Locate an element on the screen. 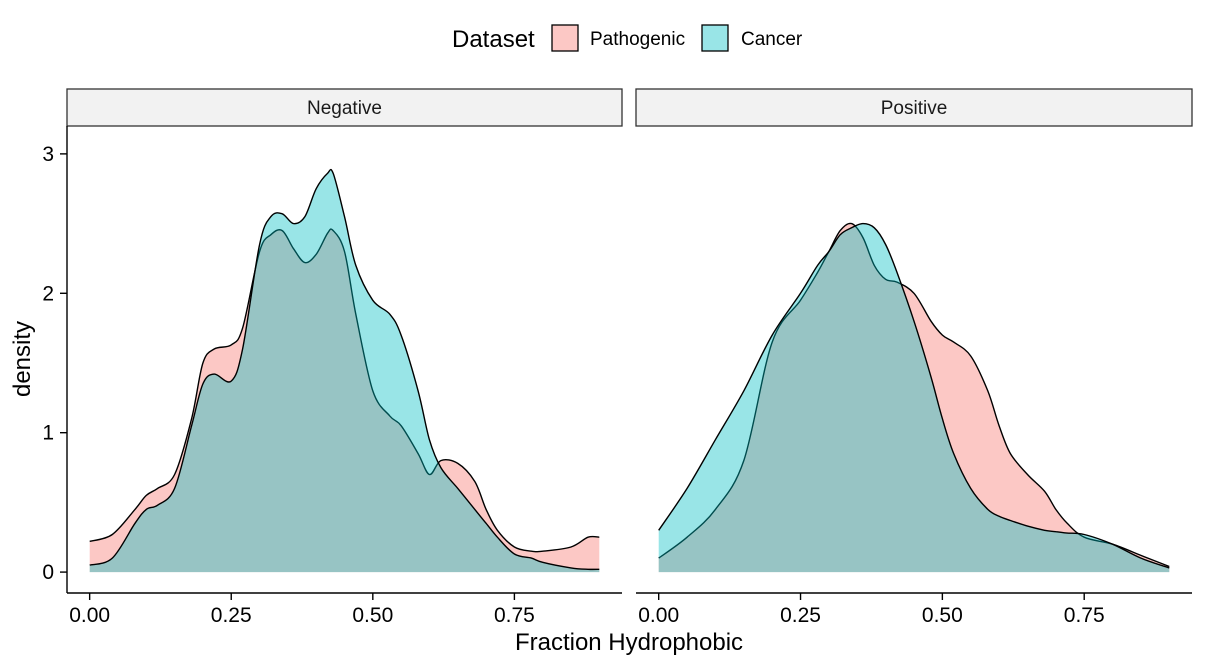 This screenshot has height=669, width=1205. legend-label-cancer: Cancer is located at coordinates (772, 39).